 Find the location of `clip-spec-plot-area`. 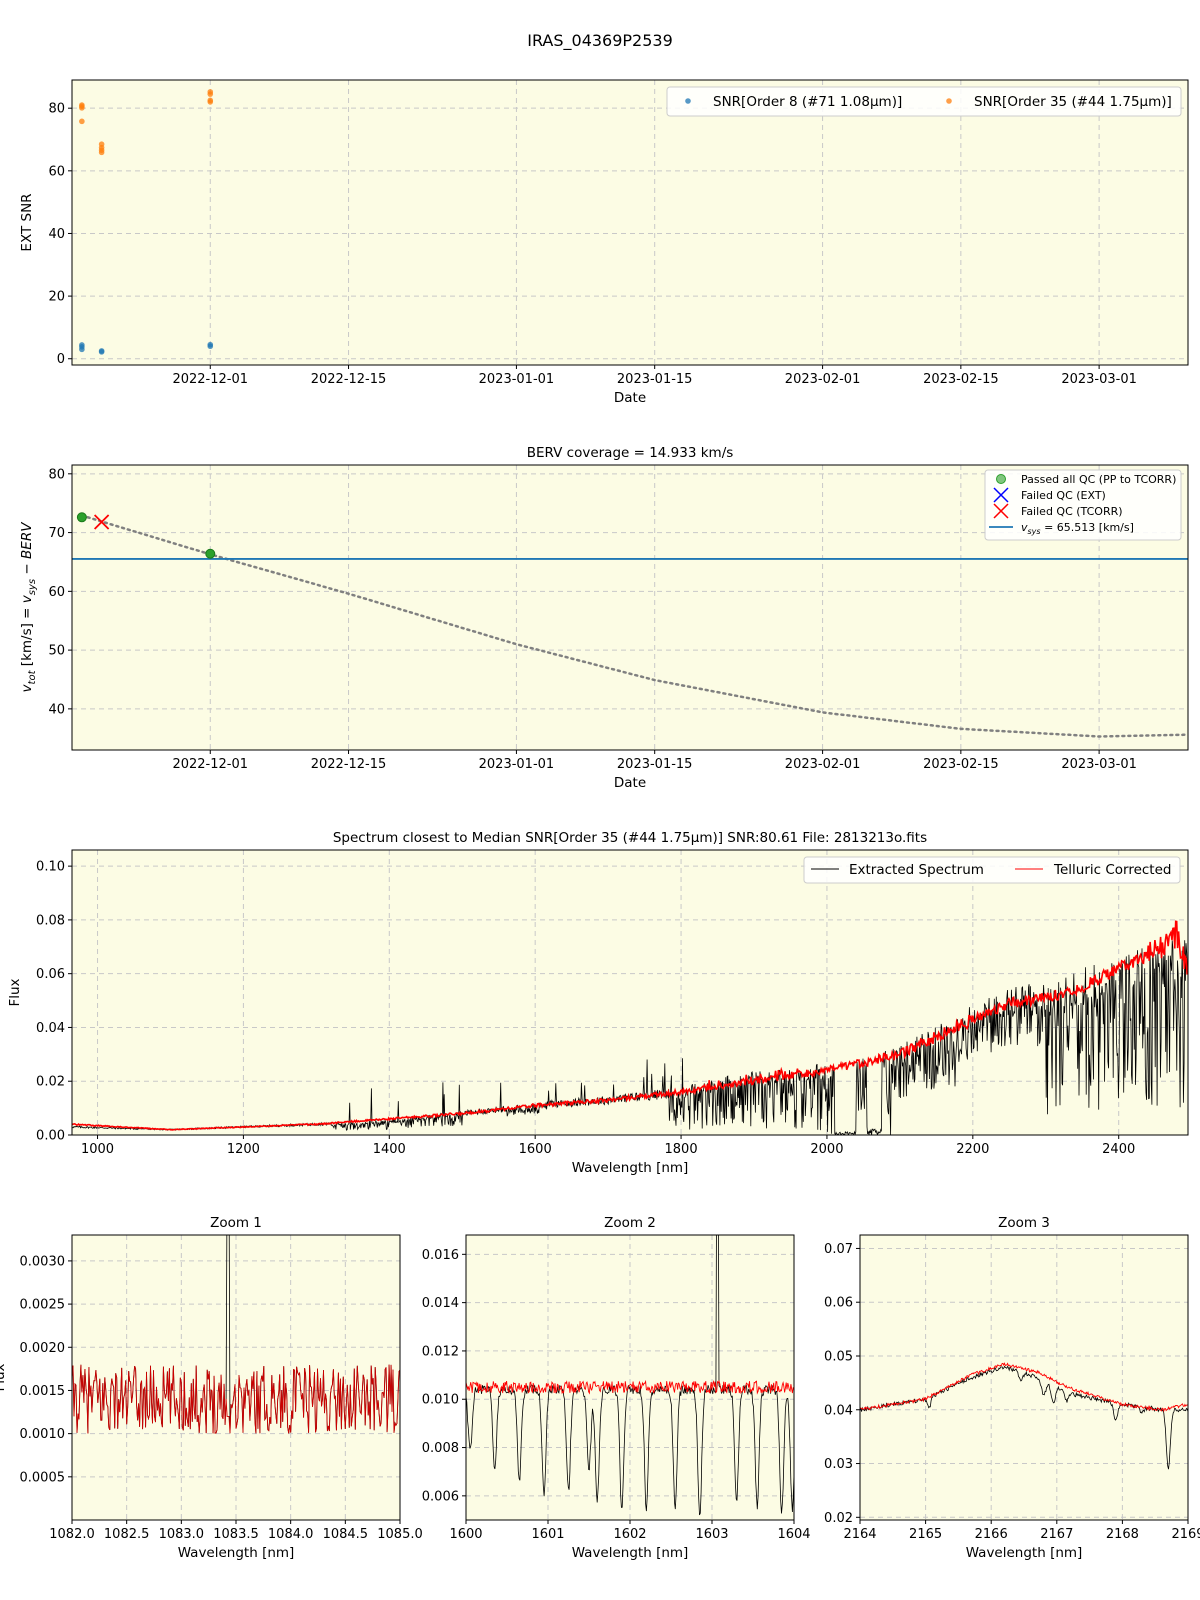

clip-spec-plot-area is located at coordinates (630, 1027).